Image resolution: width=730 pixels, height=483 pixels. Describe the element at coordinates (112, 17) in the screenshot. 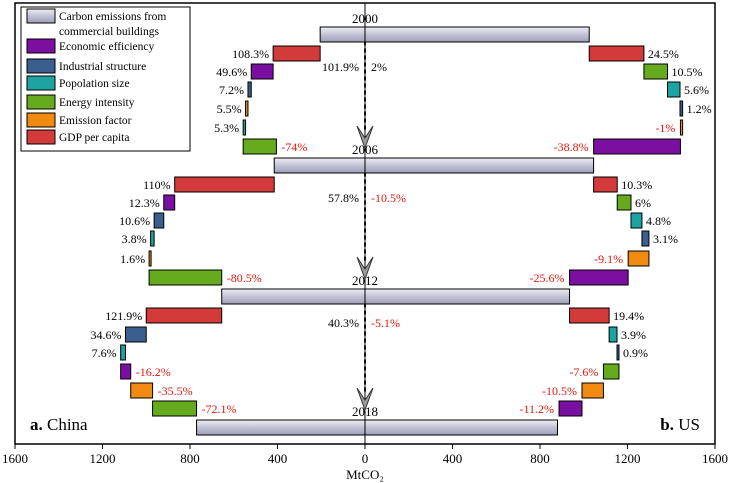

I see `legend-label: Carbon emissions from` at that location.